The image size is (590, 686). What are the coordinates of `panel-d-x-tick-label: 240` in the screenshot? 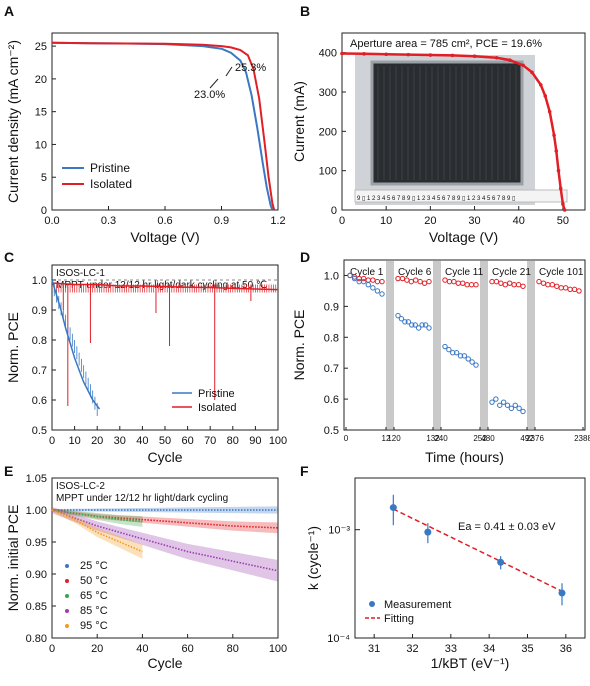 It's located at (441, 438).